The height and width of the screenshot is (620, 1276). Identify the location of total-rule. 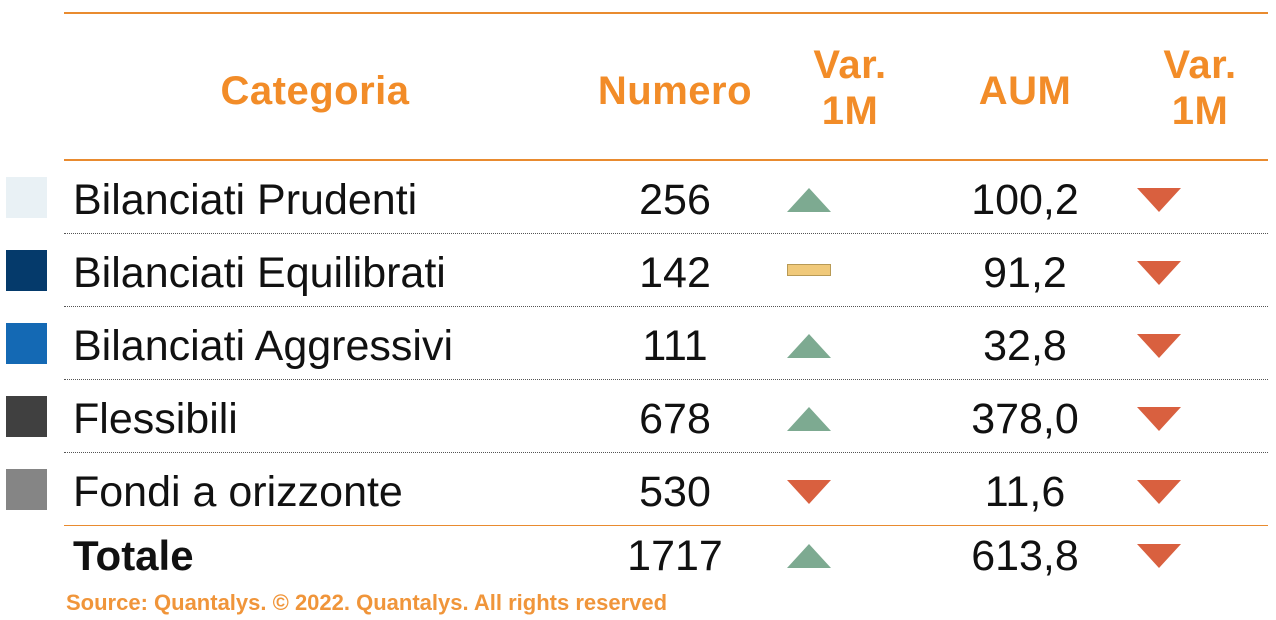
(666, 525).